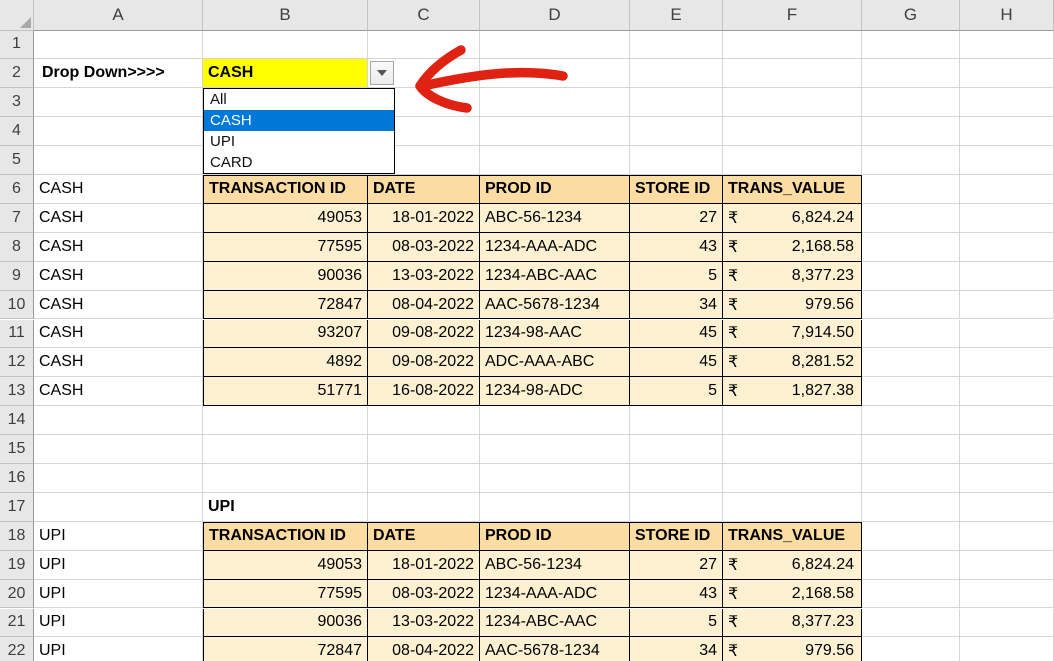  What do you see at coordinates (118, 305) in the screenshot?
I see `filter-label-cell-a10: CASH` at bounding box center [118, 305].